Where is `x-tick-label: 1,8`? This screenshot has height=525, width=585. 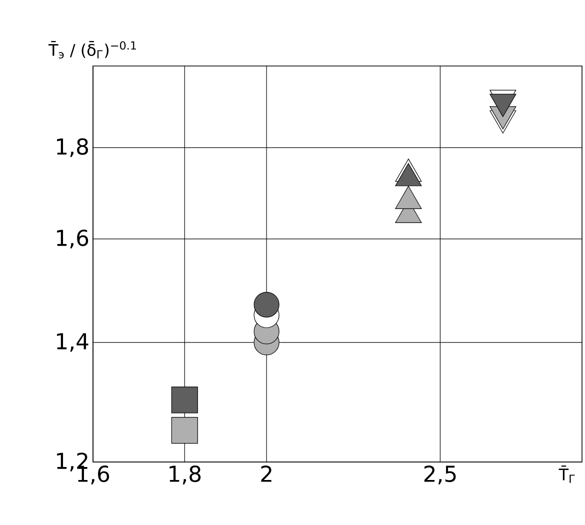
x-tick-label: 1,8 is located at coordinates (185, 475).